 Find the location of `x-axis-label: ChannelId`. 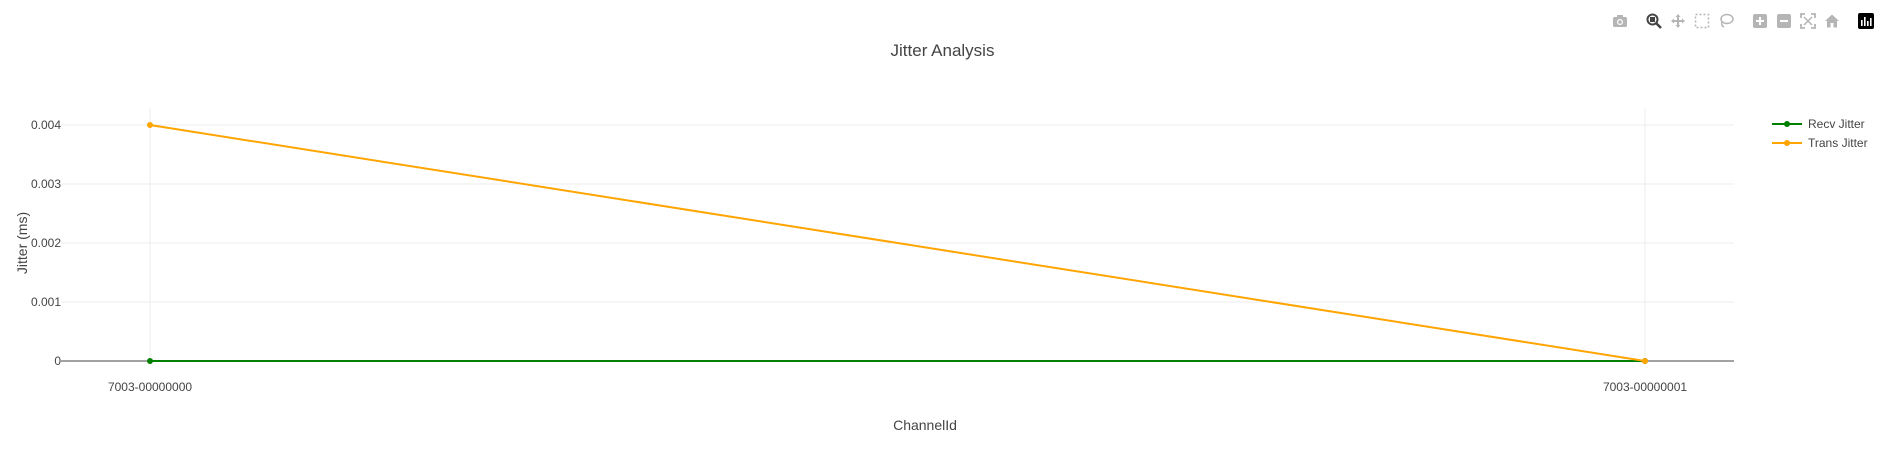

x-axis-label: ChannelId is located at coordinates (925, 425).